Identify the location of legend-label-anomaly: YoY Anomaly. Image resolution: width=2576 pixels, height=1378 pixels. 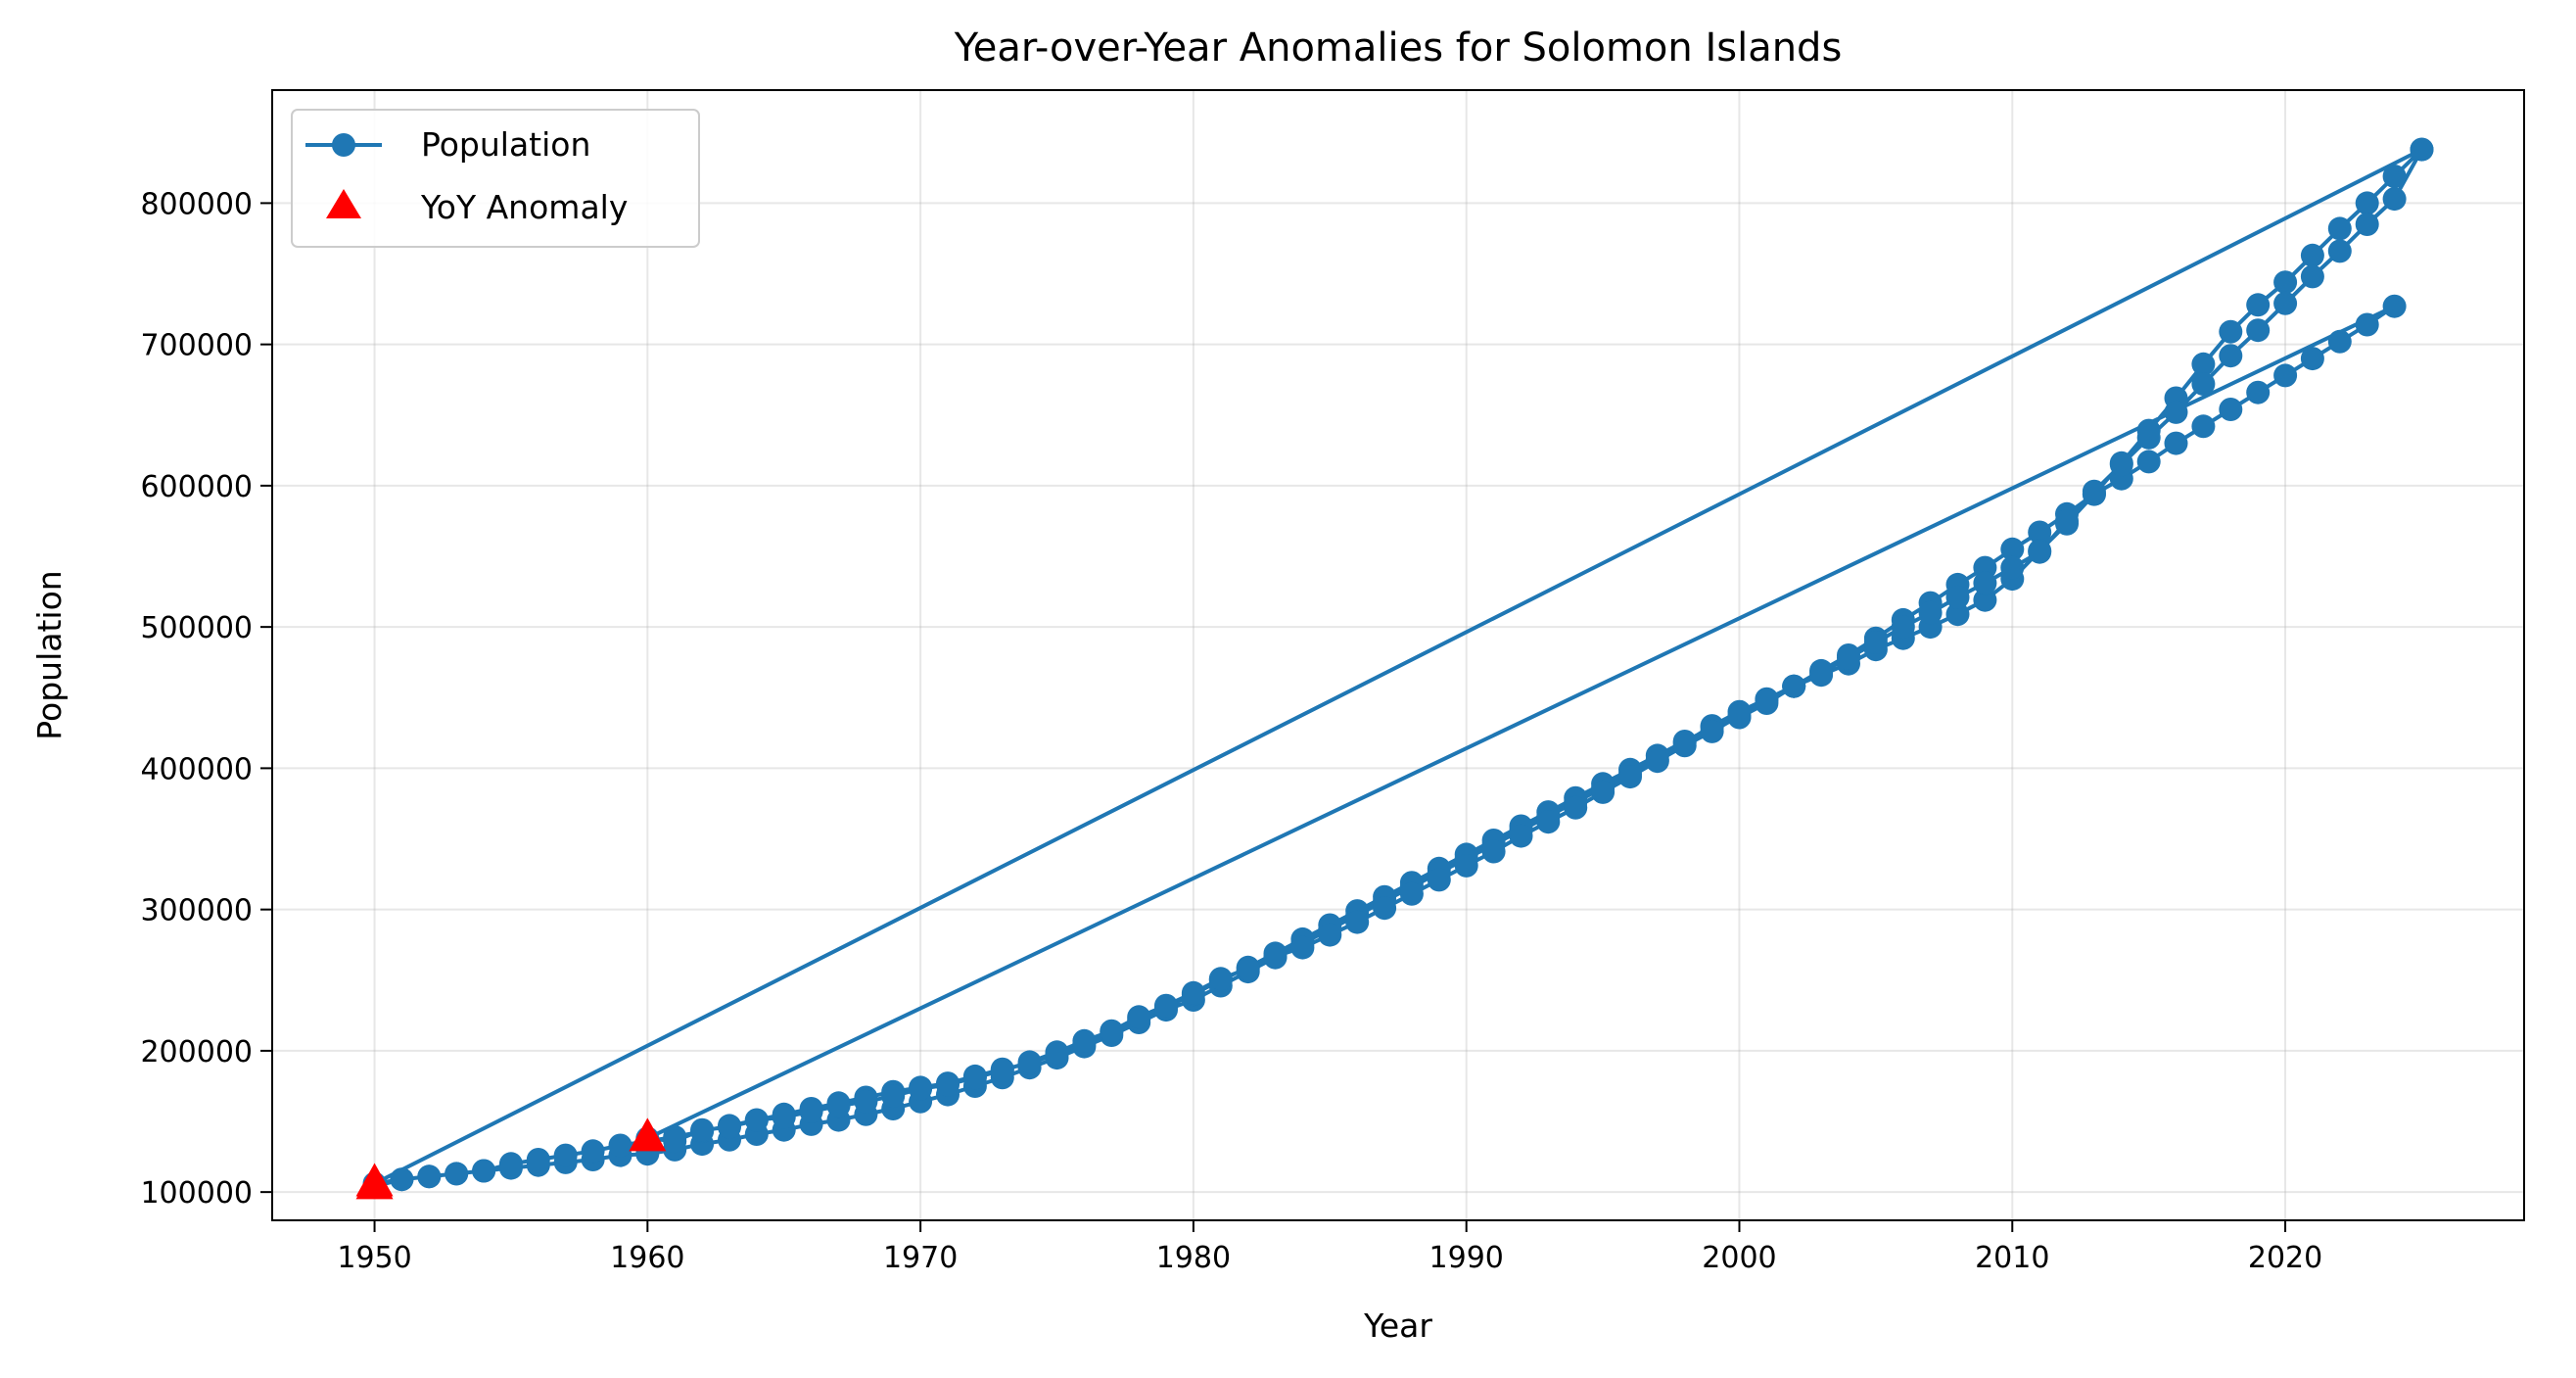
(524, 207).